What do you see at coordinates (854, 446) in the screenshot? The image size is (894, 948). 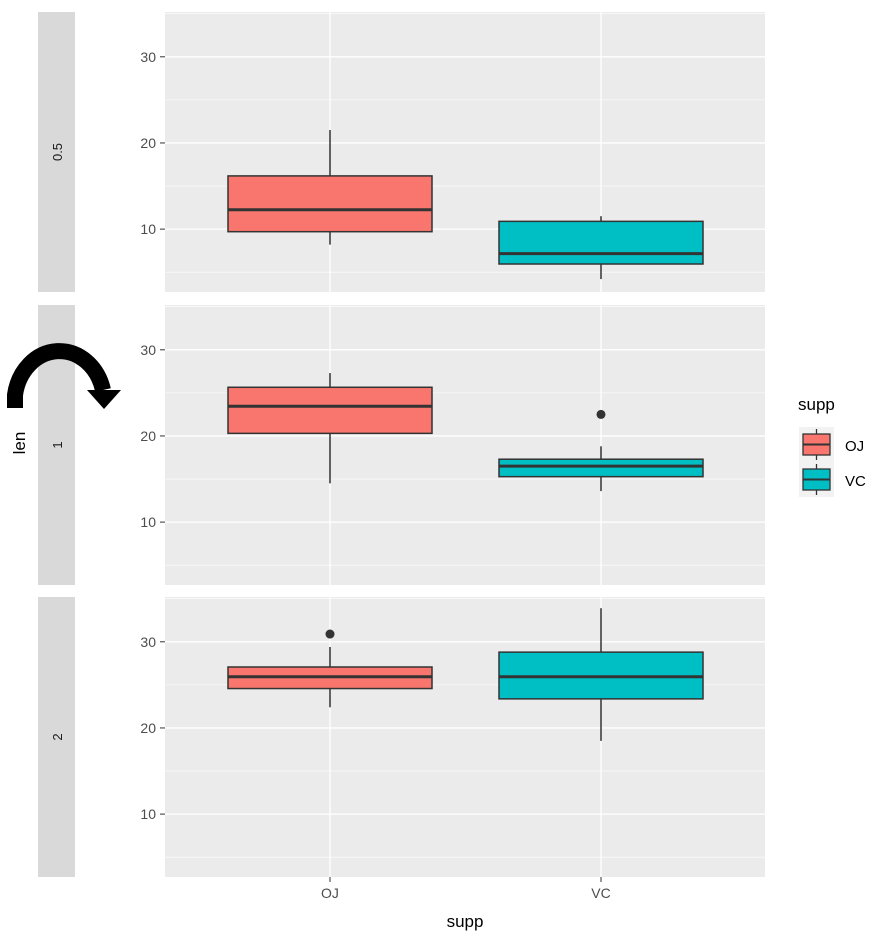 I see `legend-label: OJ` at bounding box center [854, 446].